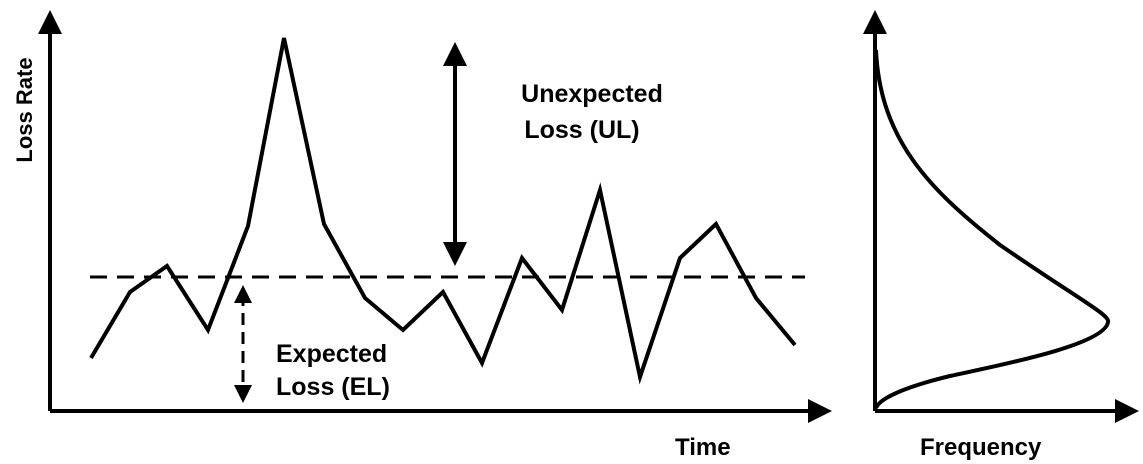  I want to click on el-label-line1: Expected, so click(331, 354).